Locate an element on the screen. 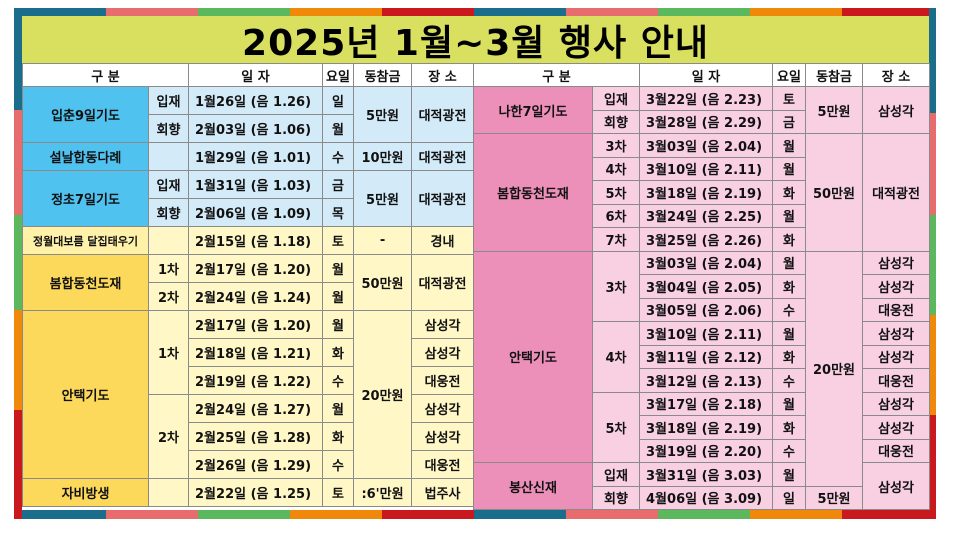 The width and height of the screenshot is (965, 554). date-cell: 2월22일 (음 1.25) is located at coordinates (256, 492).